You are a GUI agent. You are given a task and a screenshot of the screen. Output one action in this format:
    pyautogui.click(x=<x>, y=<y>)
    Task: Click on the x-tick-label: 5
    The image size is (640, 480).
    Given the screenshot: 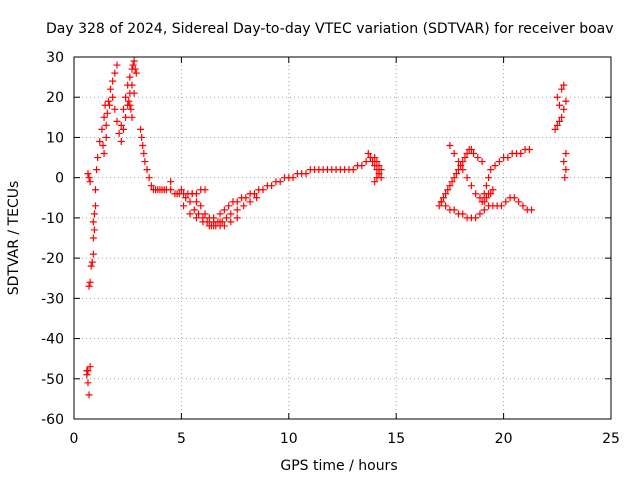 What is the action you would take?
    pyautogui.click(x=181, y=439)
    